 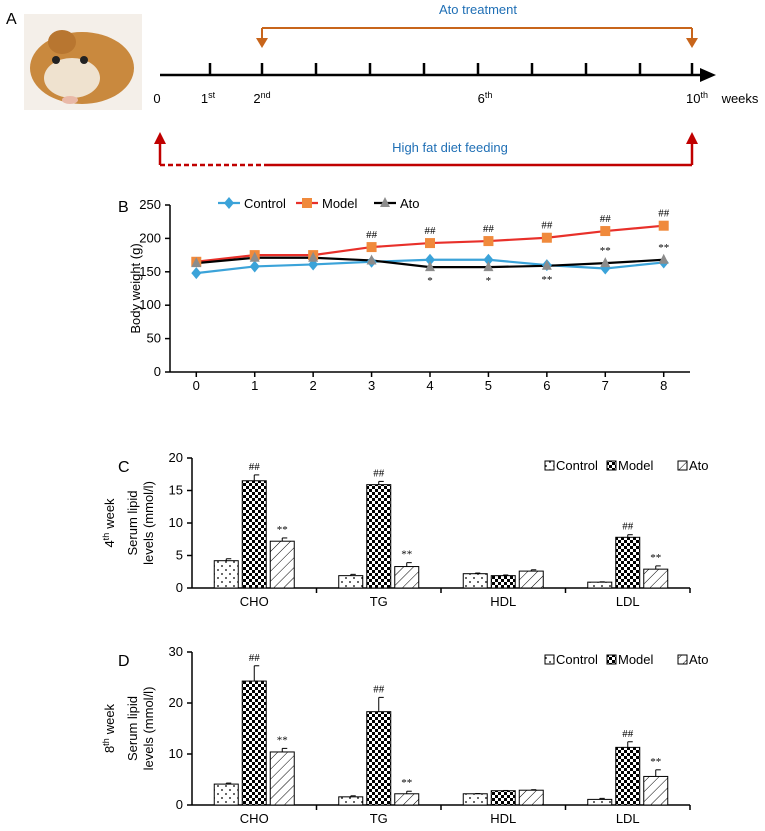 I want to click on ato-label: Ato treatment, so click(x=478, y=9).